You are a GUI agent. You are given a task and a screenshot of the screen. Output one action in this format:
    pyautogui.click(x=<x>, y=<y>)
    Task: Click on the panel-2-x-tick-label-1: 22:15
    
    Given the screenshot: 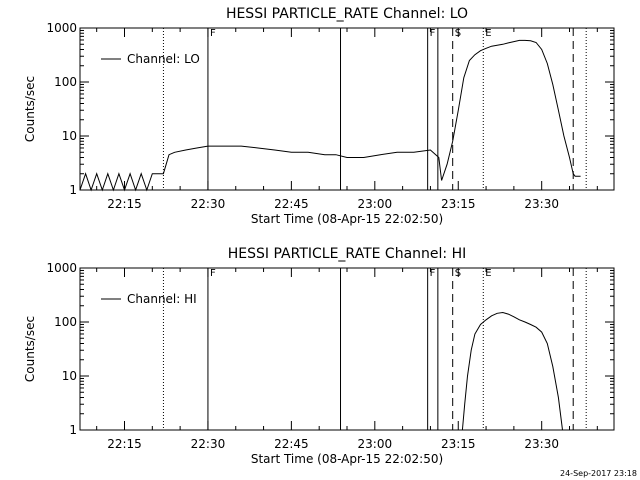 What is the action you would take?
    pyautogui.click(x=124, y=444)
    